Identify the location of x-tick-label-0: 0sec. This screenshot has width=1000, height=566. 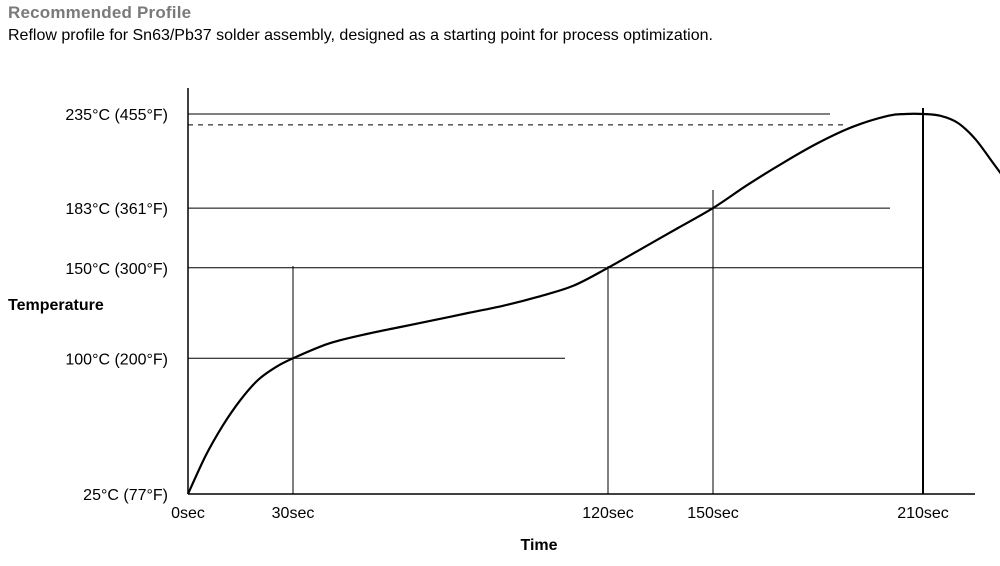
(188, 513).